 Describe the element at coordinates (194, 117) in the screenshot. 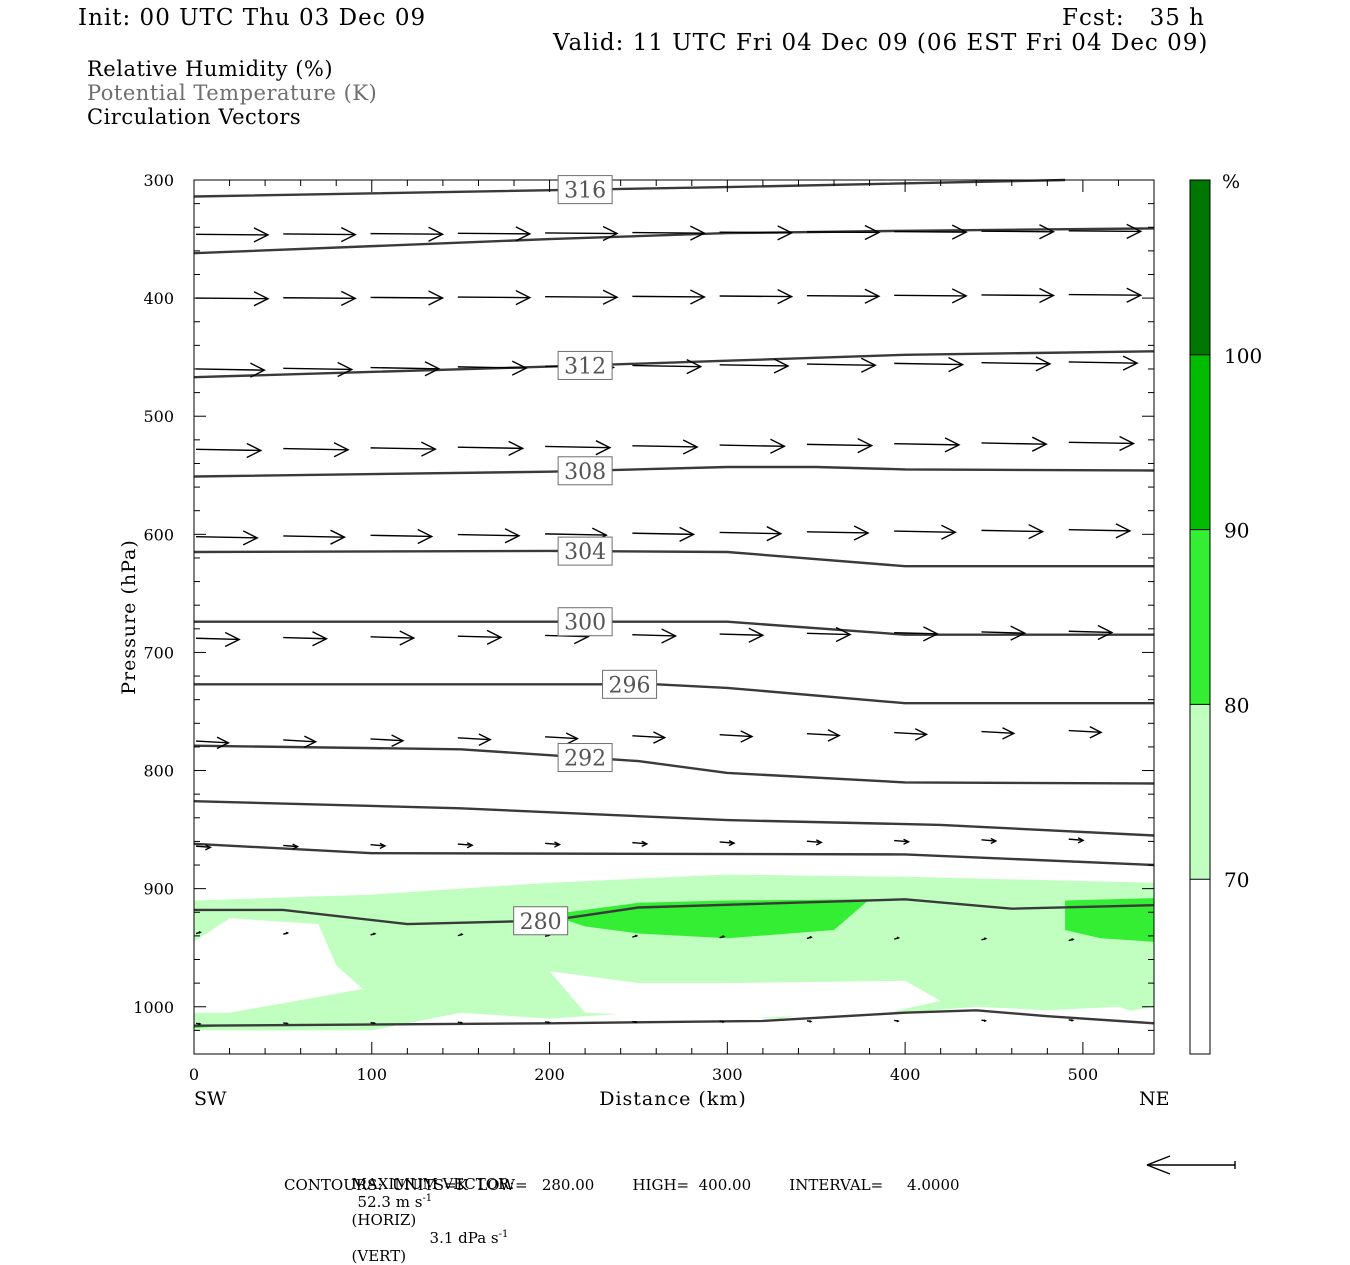

I see `field-circulation-vectors: Circulation Vectors` at that location.